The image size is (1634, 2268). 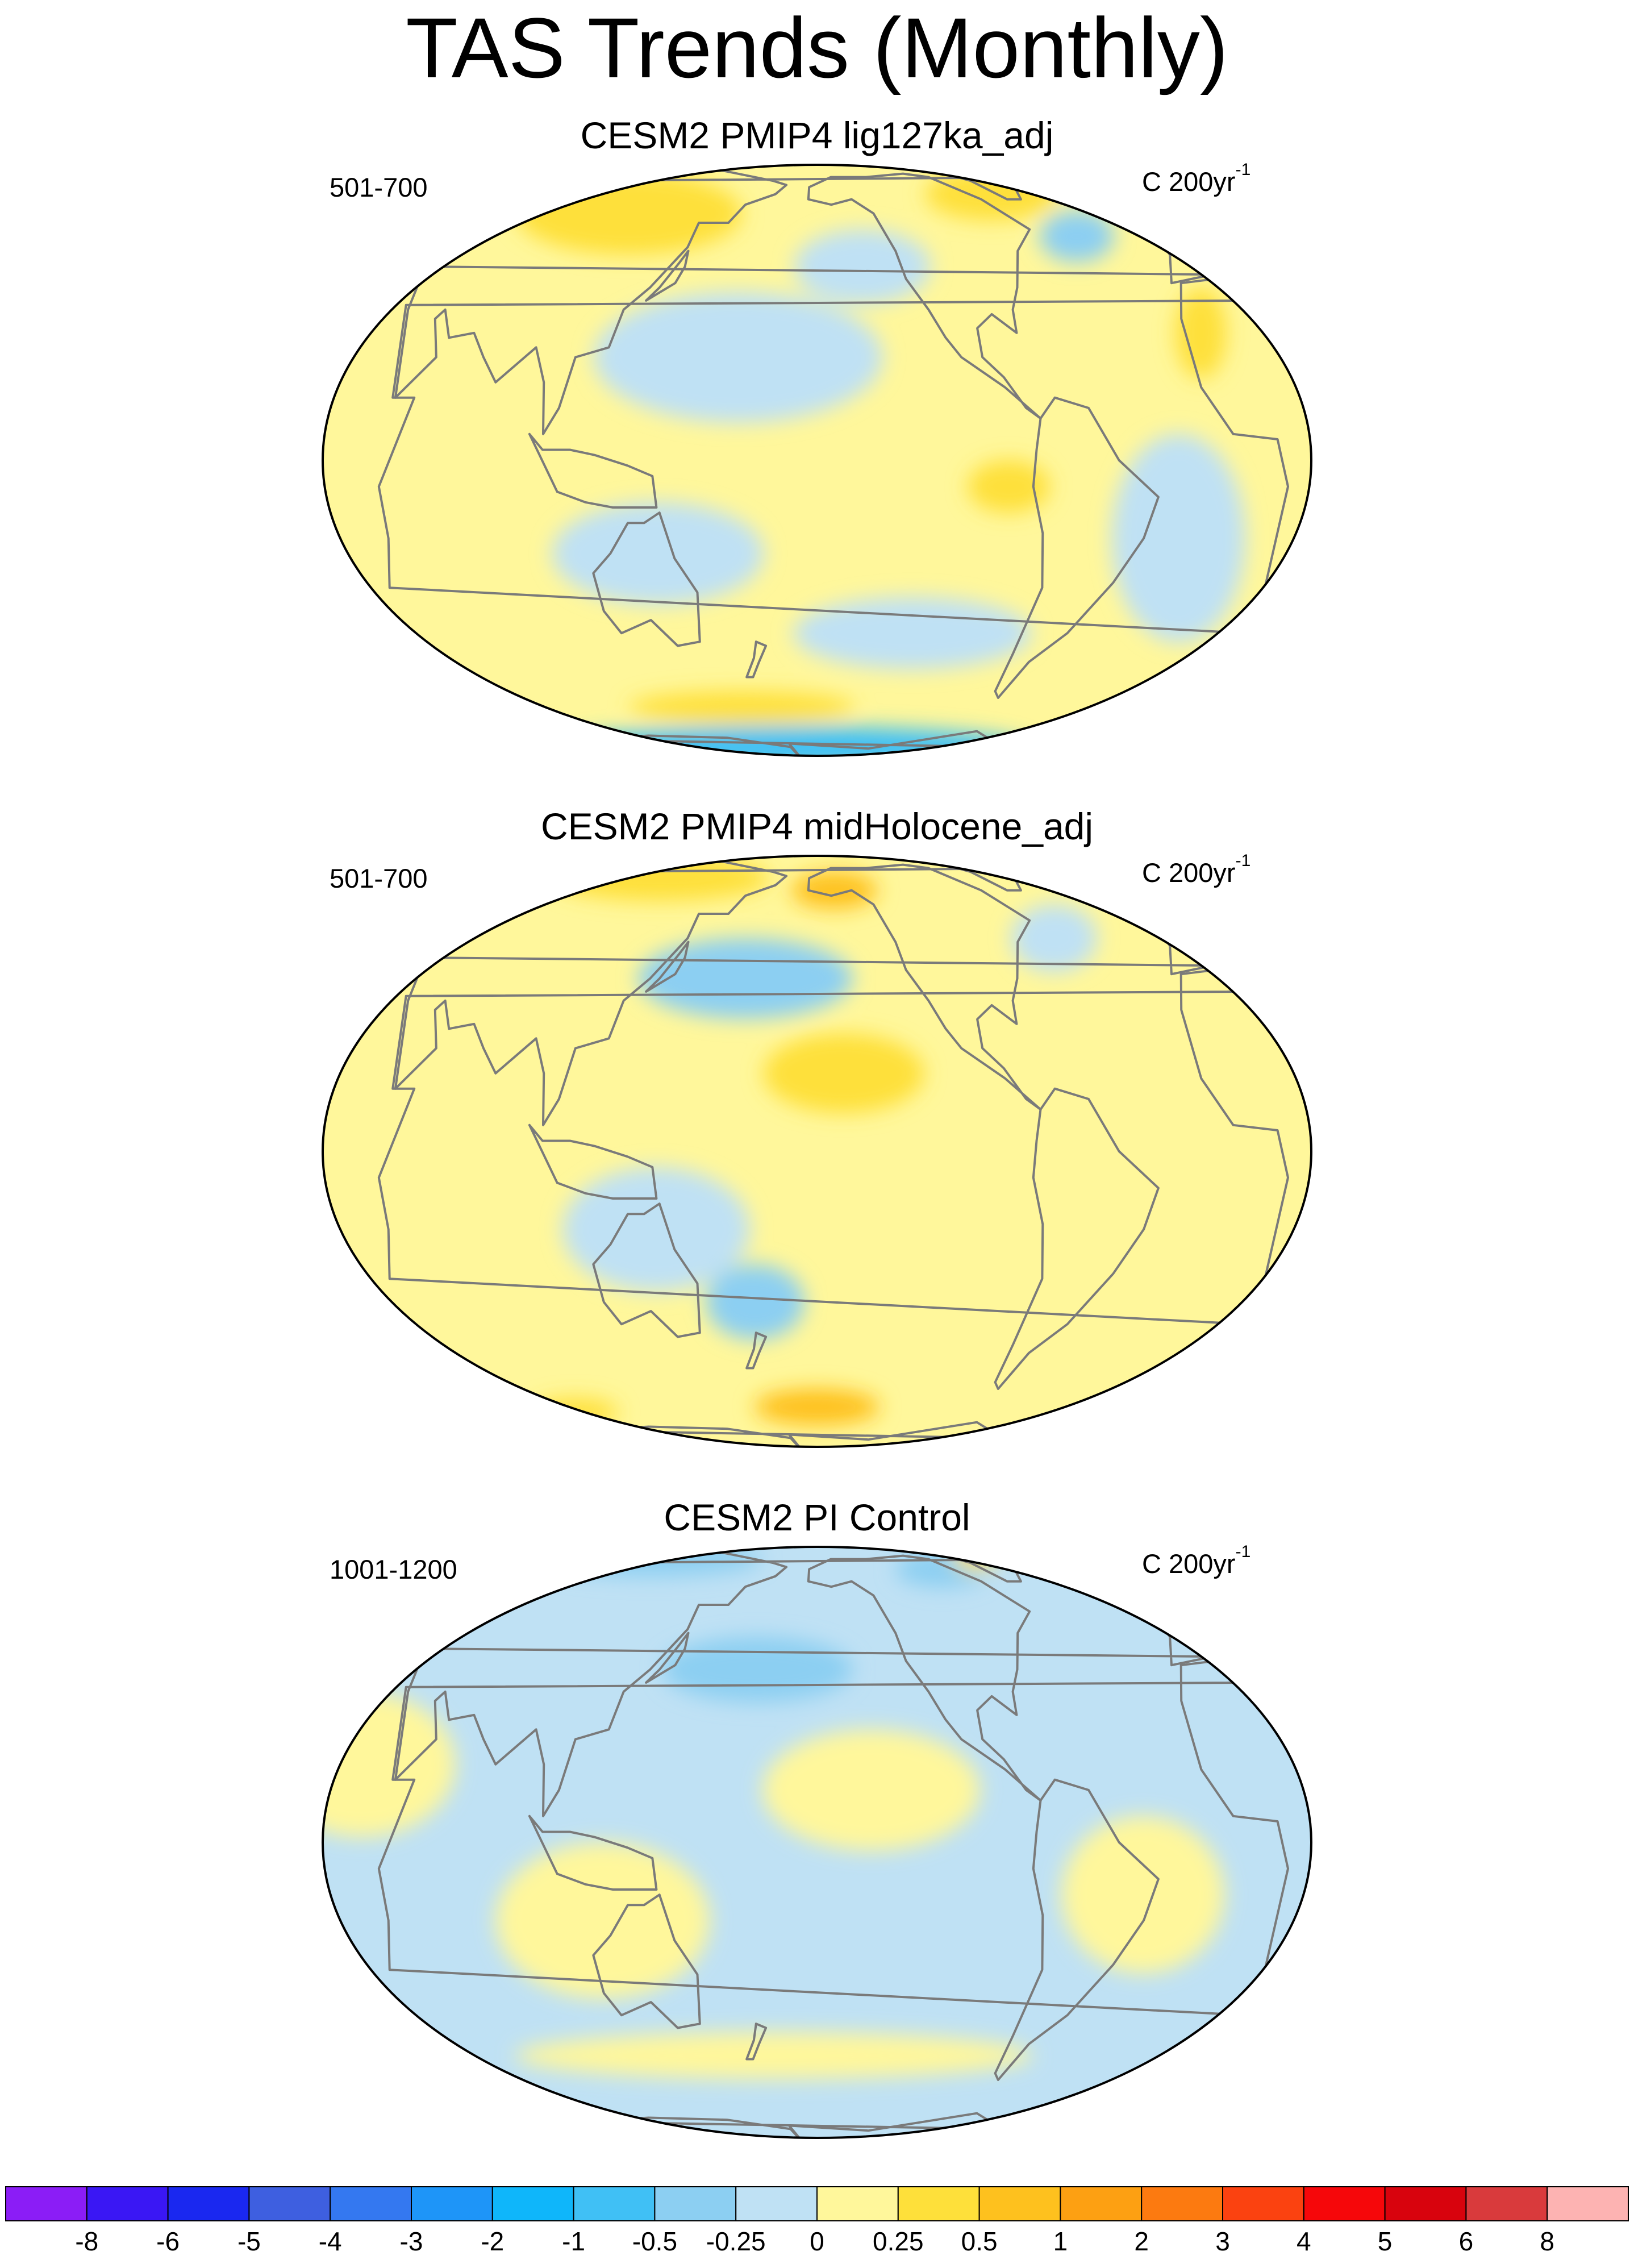 What do you see at coordinates (249, 2241) in the screenshot?
I see `colorbar-tick-label: -5` at bounding box center [249, 2241].